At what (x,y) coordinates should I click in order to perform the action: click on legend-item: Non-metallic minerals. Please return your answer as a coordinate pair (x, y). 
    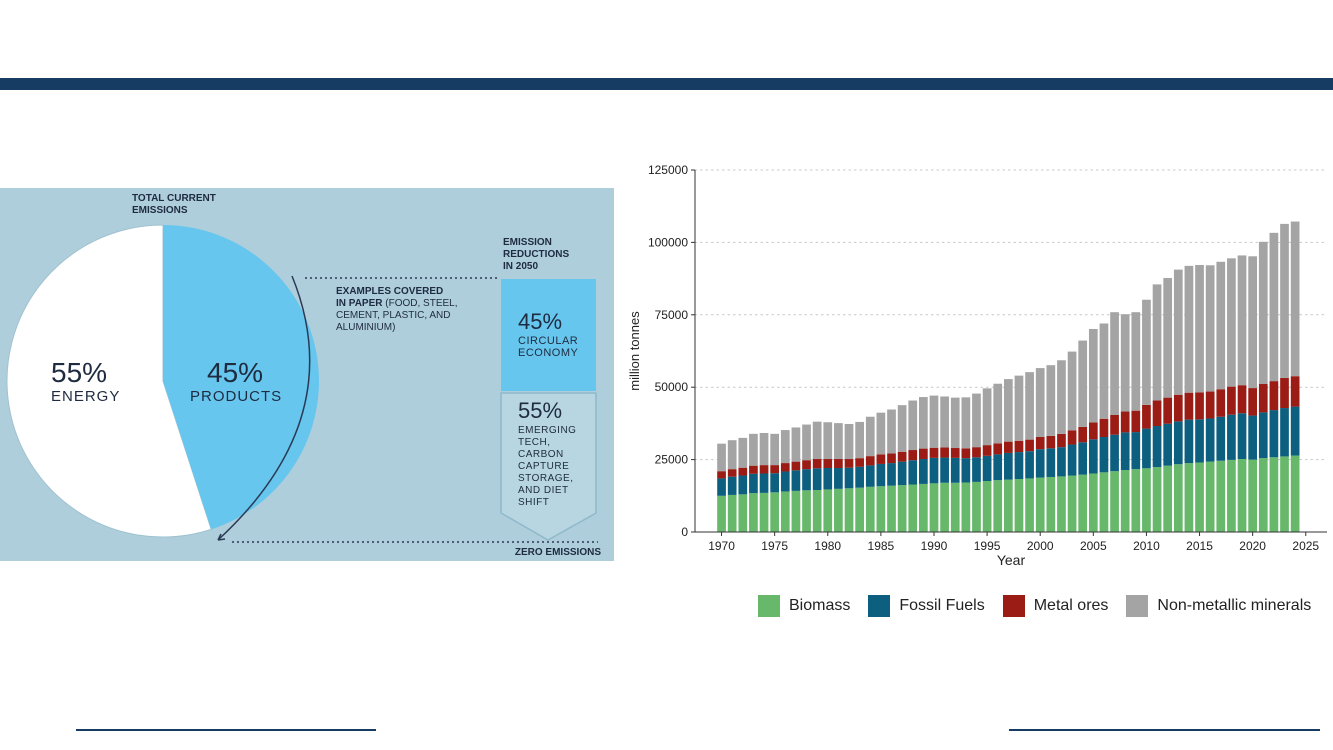
    Looking at the image, I should click on (1218, 606).